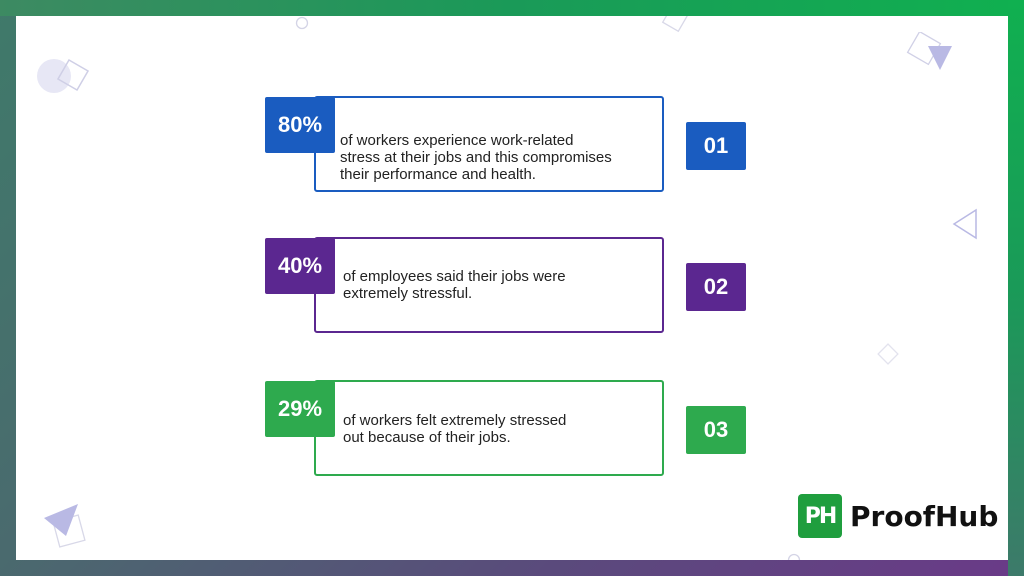 The height and width of the screenshot is (576, 1024). I want to click on proofhub-logo-text: ProofHub, so click(924, 516).